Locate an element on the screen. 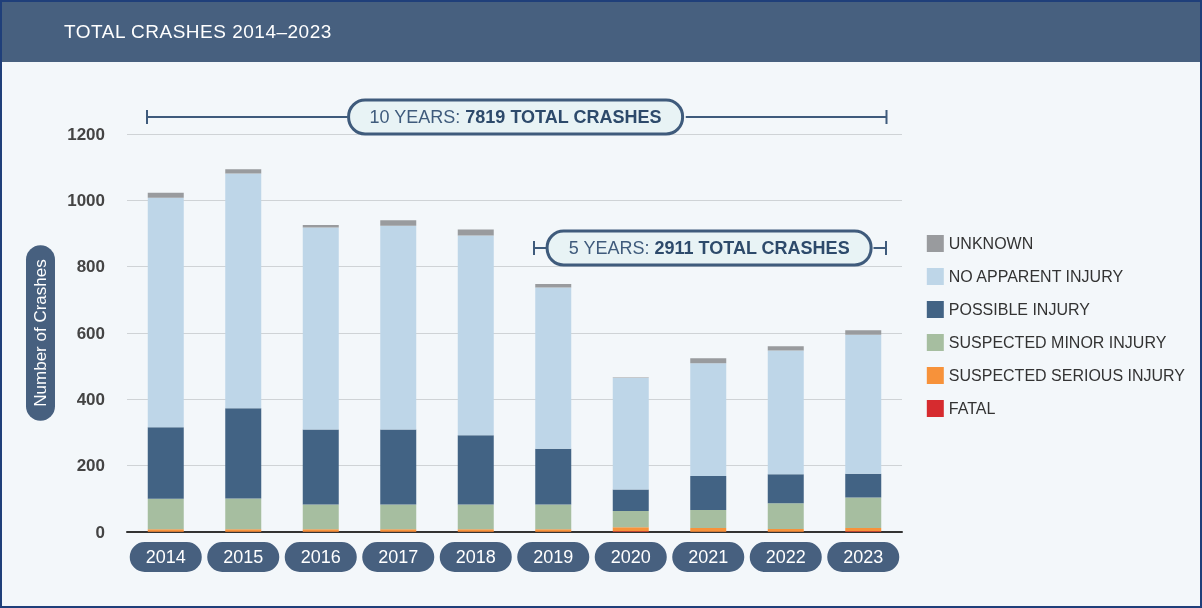 This screenshot has height=608, width=1202. legend-label: NO APPARENT INJURY is located at coordinates (1036, 276).